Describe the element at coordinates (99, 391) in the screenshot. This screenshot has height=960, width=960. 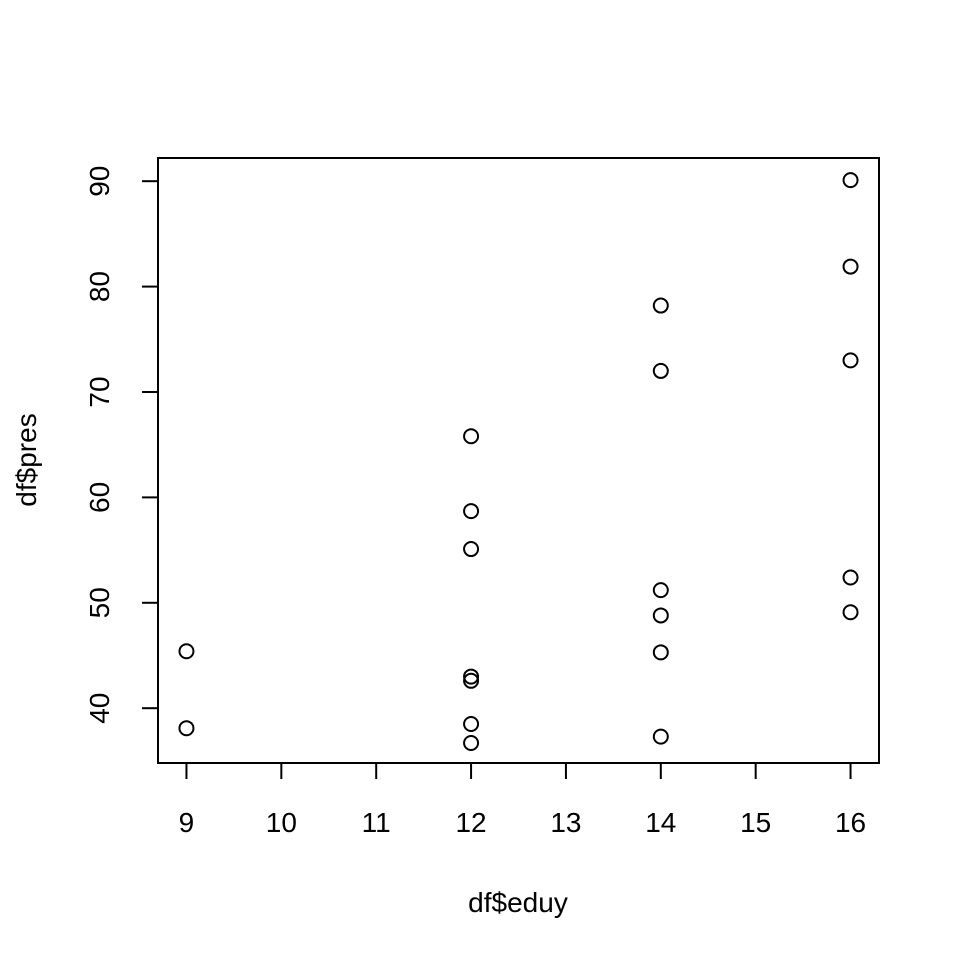
I see `y-tick-label: 70` at that location.